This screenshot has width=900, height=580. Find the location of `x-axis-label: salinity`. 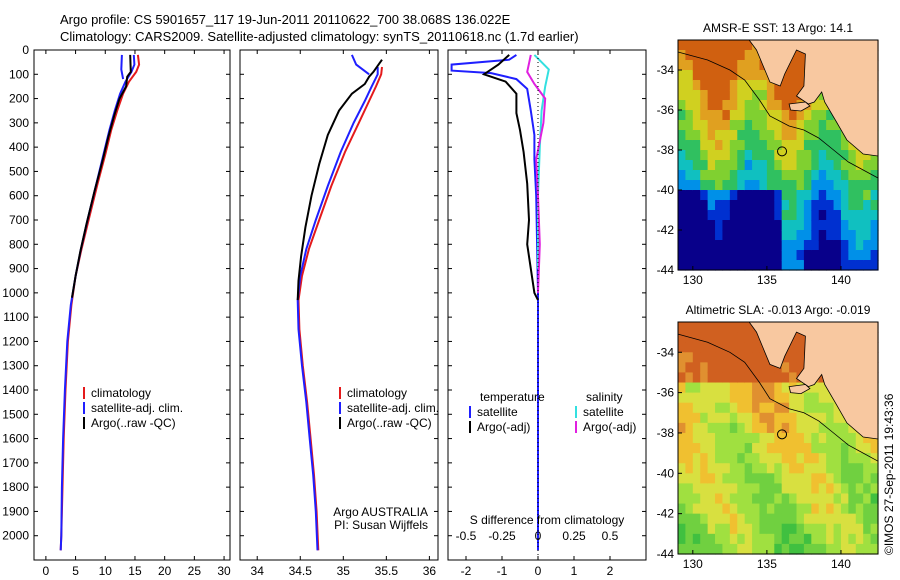

x-axis-label: salinity is located at coordinates (339, 579).